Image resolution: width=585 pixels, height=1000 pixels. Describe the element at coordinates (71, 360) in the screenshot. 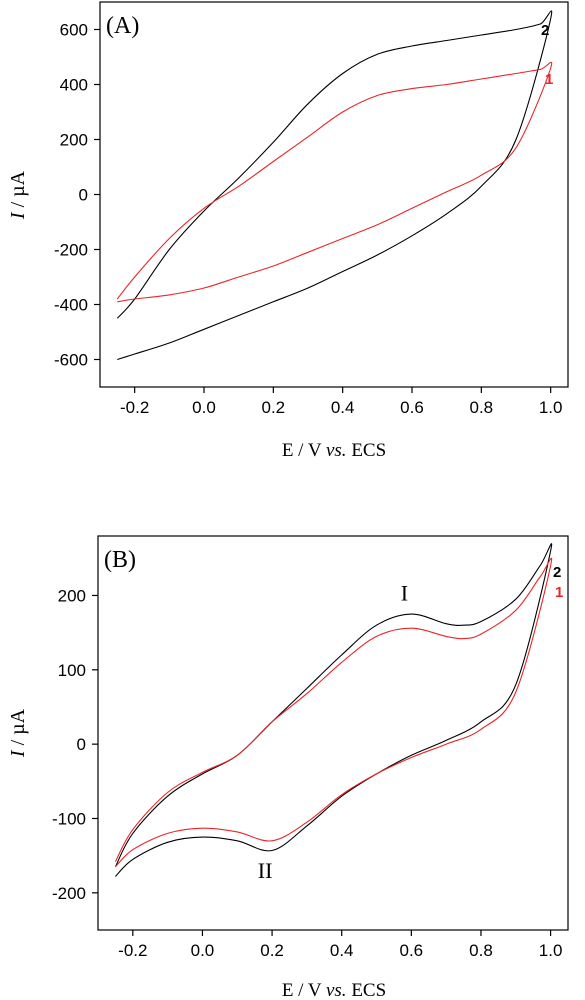

I see `y-tick-label-a: -600` at that location.